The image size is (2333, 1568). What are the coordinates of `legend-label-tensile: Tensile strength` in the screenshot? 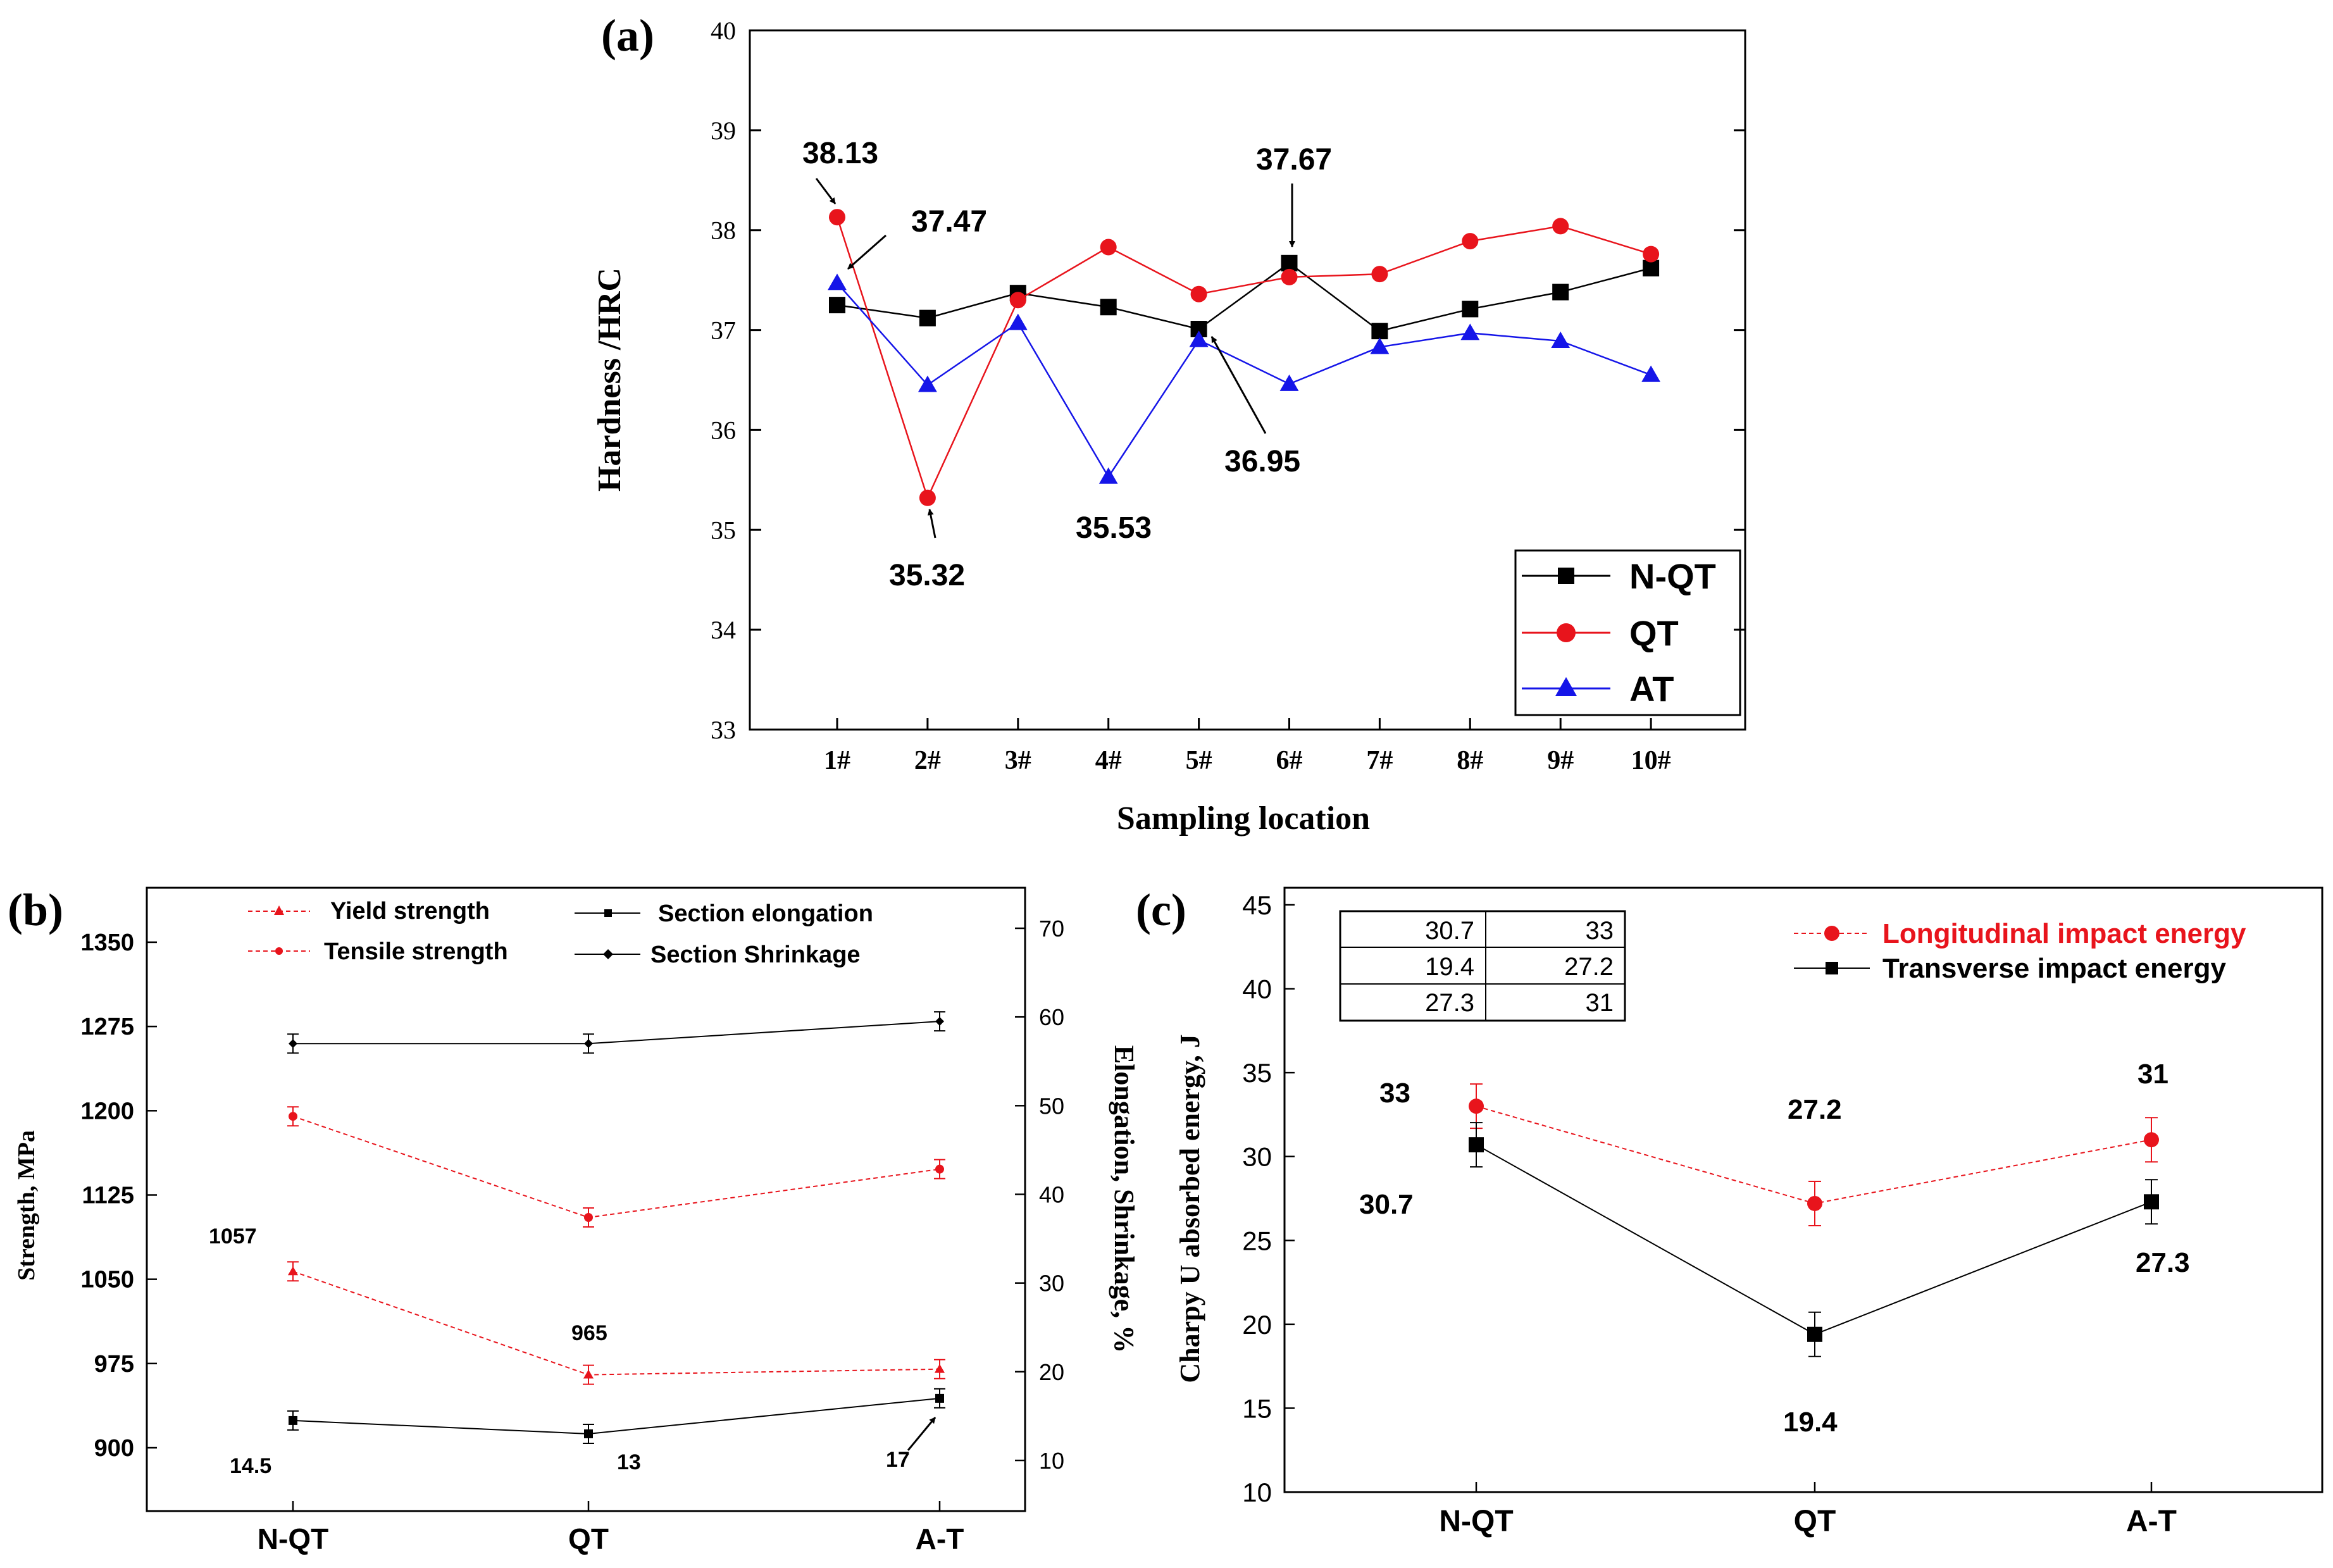 It's located at (416, 951).